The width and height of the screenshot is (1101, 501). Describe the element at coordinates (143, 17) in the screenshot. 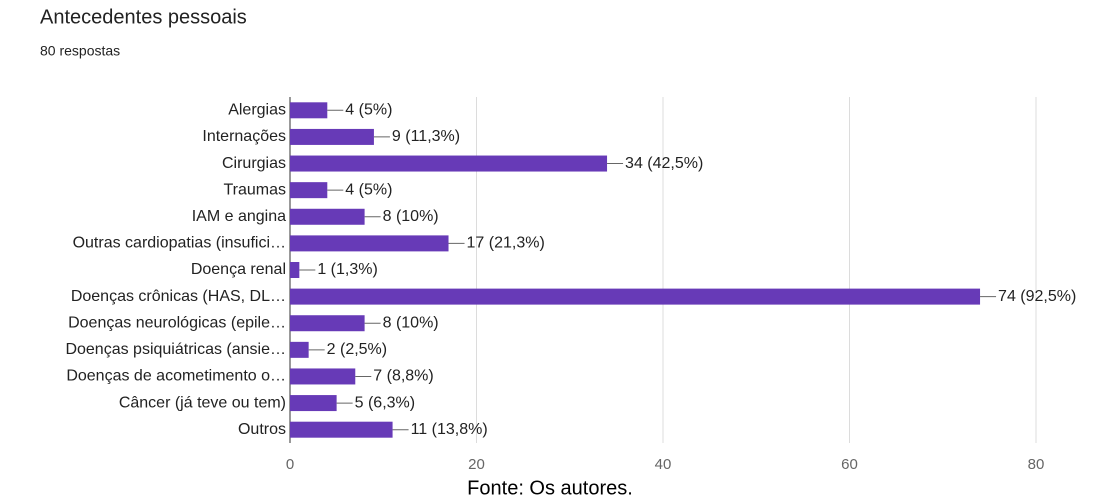

I see `chart-title: Antecedentes pessoais` at that location.